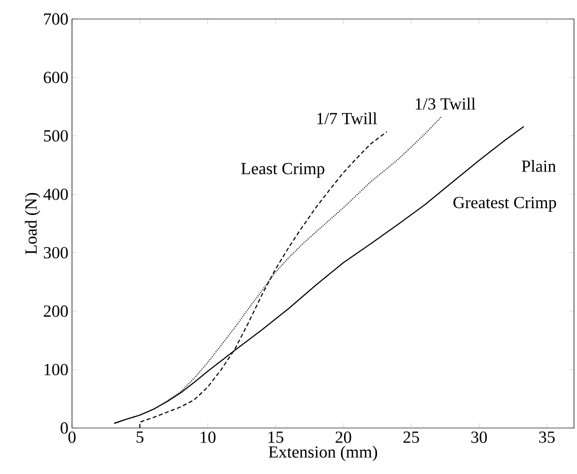  I want to click on x-tick-label: 20, so click(344, 437).